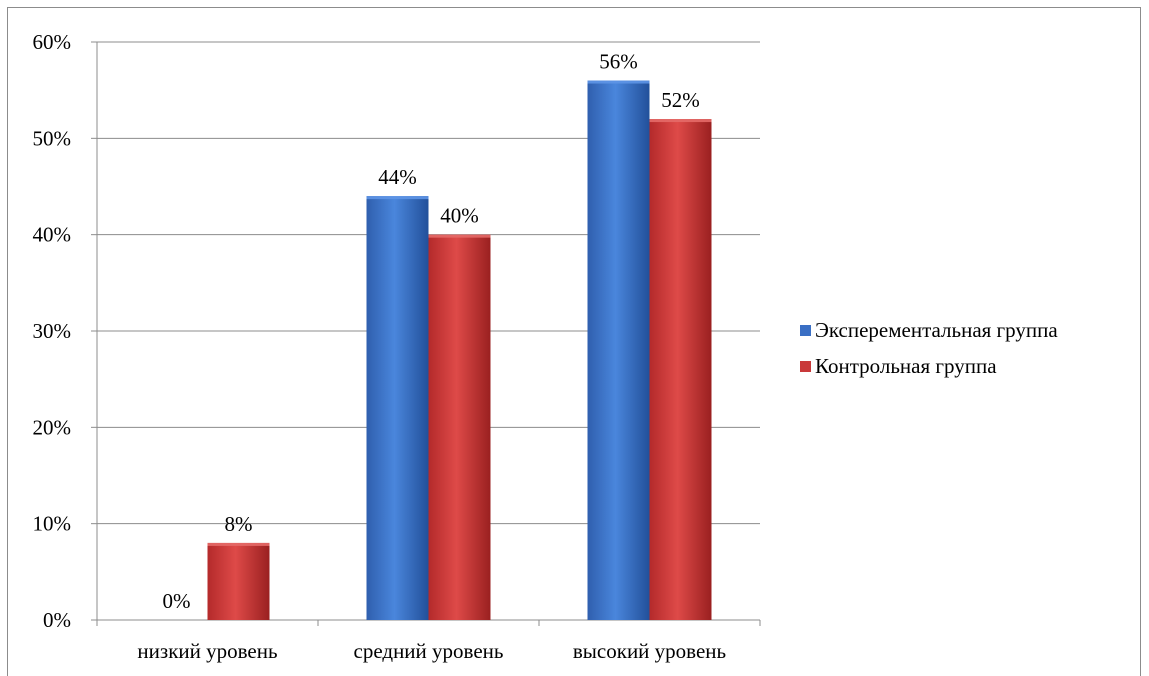 This screenshot has height=676, width=1149. I want to click on data-label: 44%, so click(397, 177).